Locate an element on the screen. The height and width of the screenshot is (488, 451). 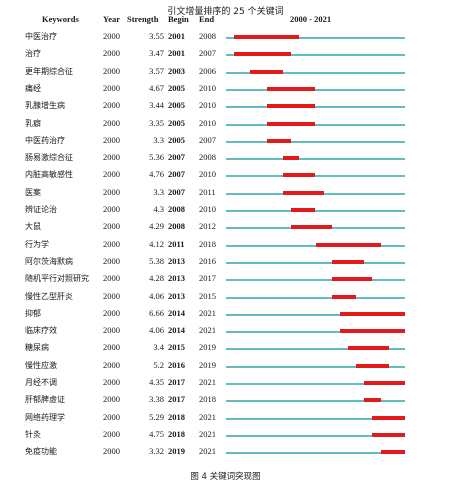
table-row: 行为学 2000 4.12 2011 2018 is located at coordinates (225, 245).